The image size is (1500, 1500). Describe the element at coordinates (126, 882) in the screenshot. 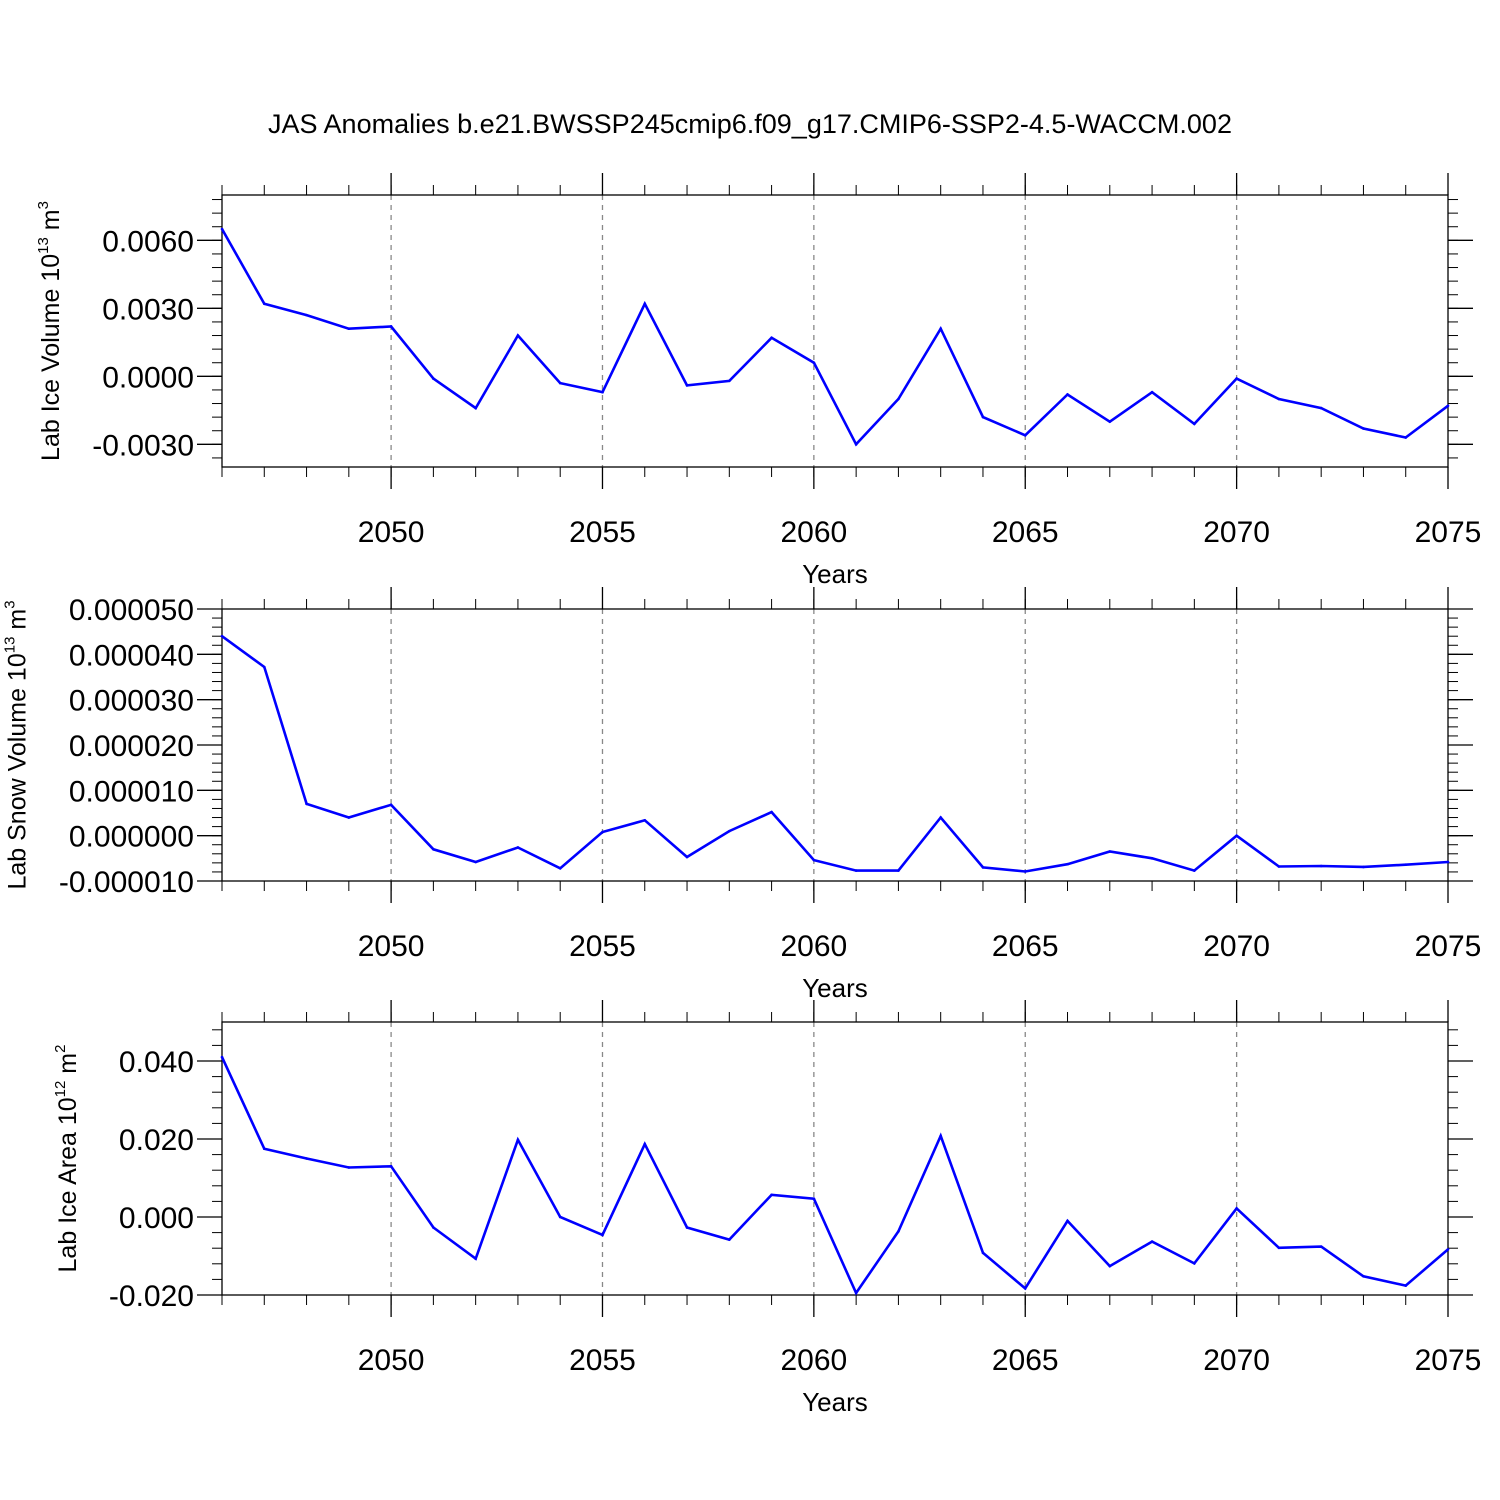

I see `y-tick-label: -0.000010` at that location.